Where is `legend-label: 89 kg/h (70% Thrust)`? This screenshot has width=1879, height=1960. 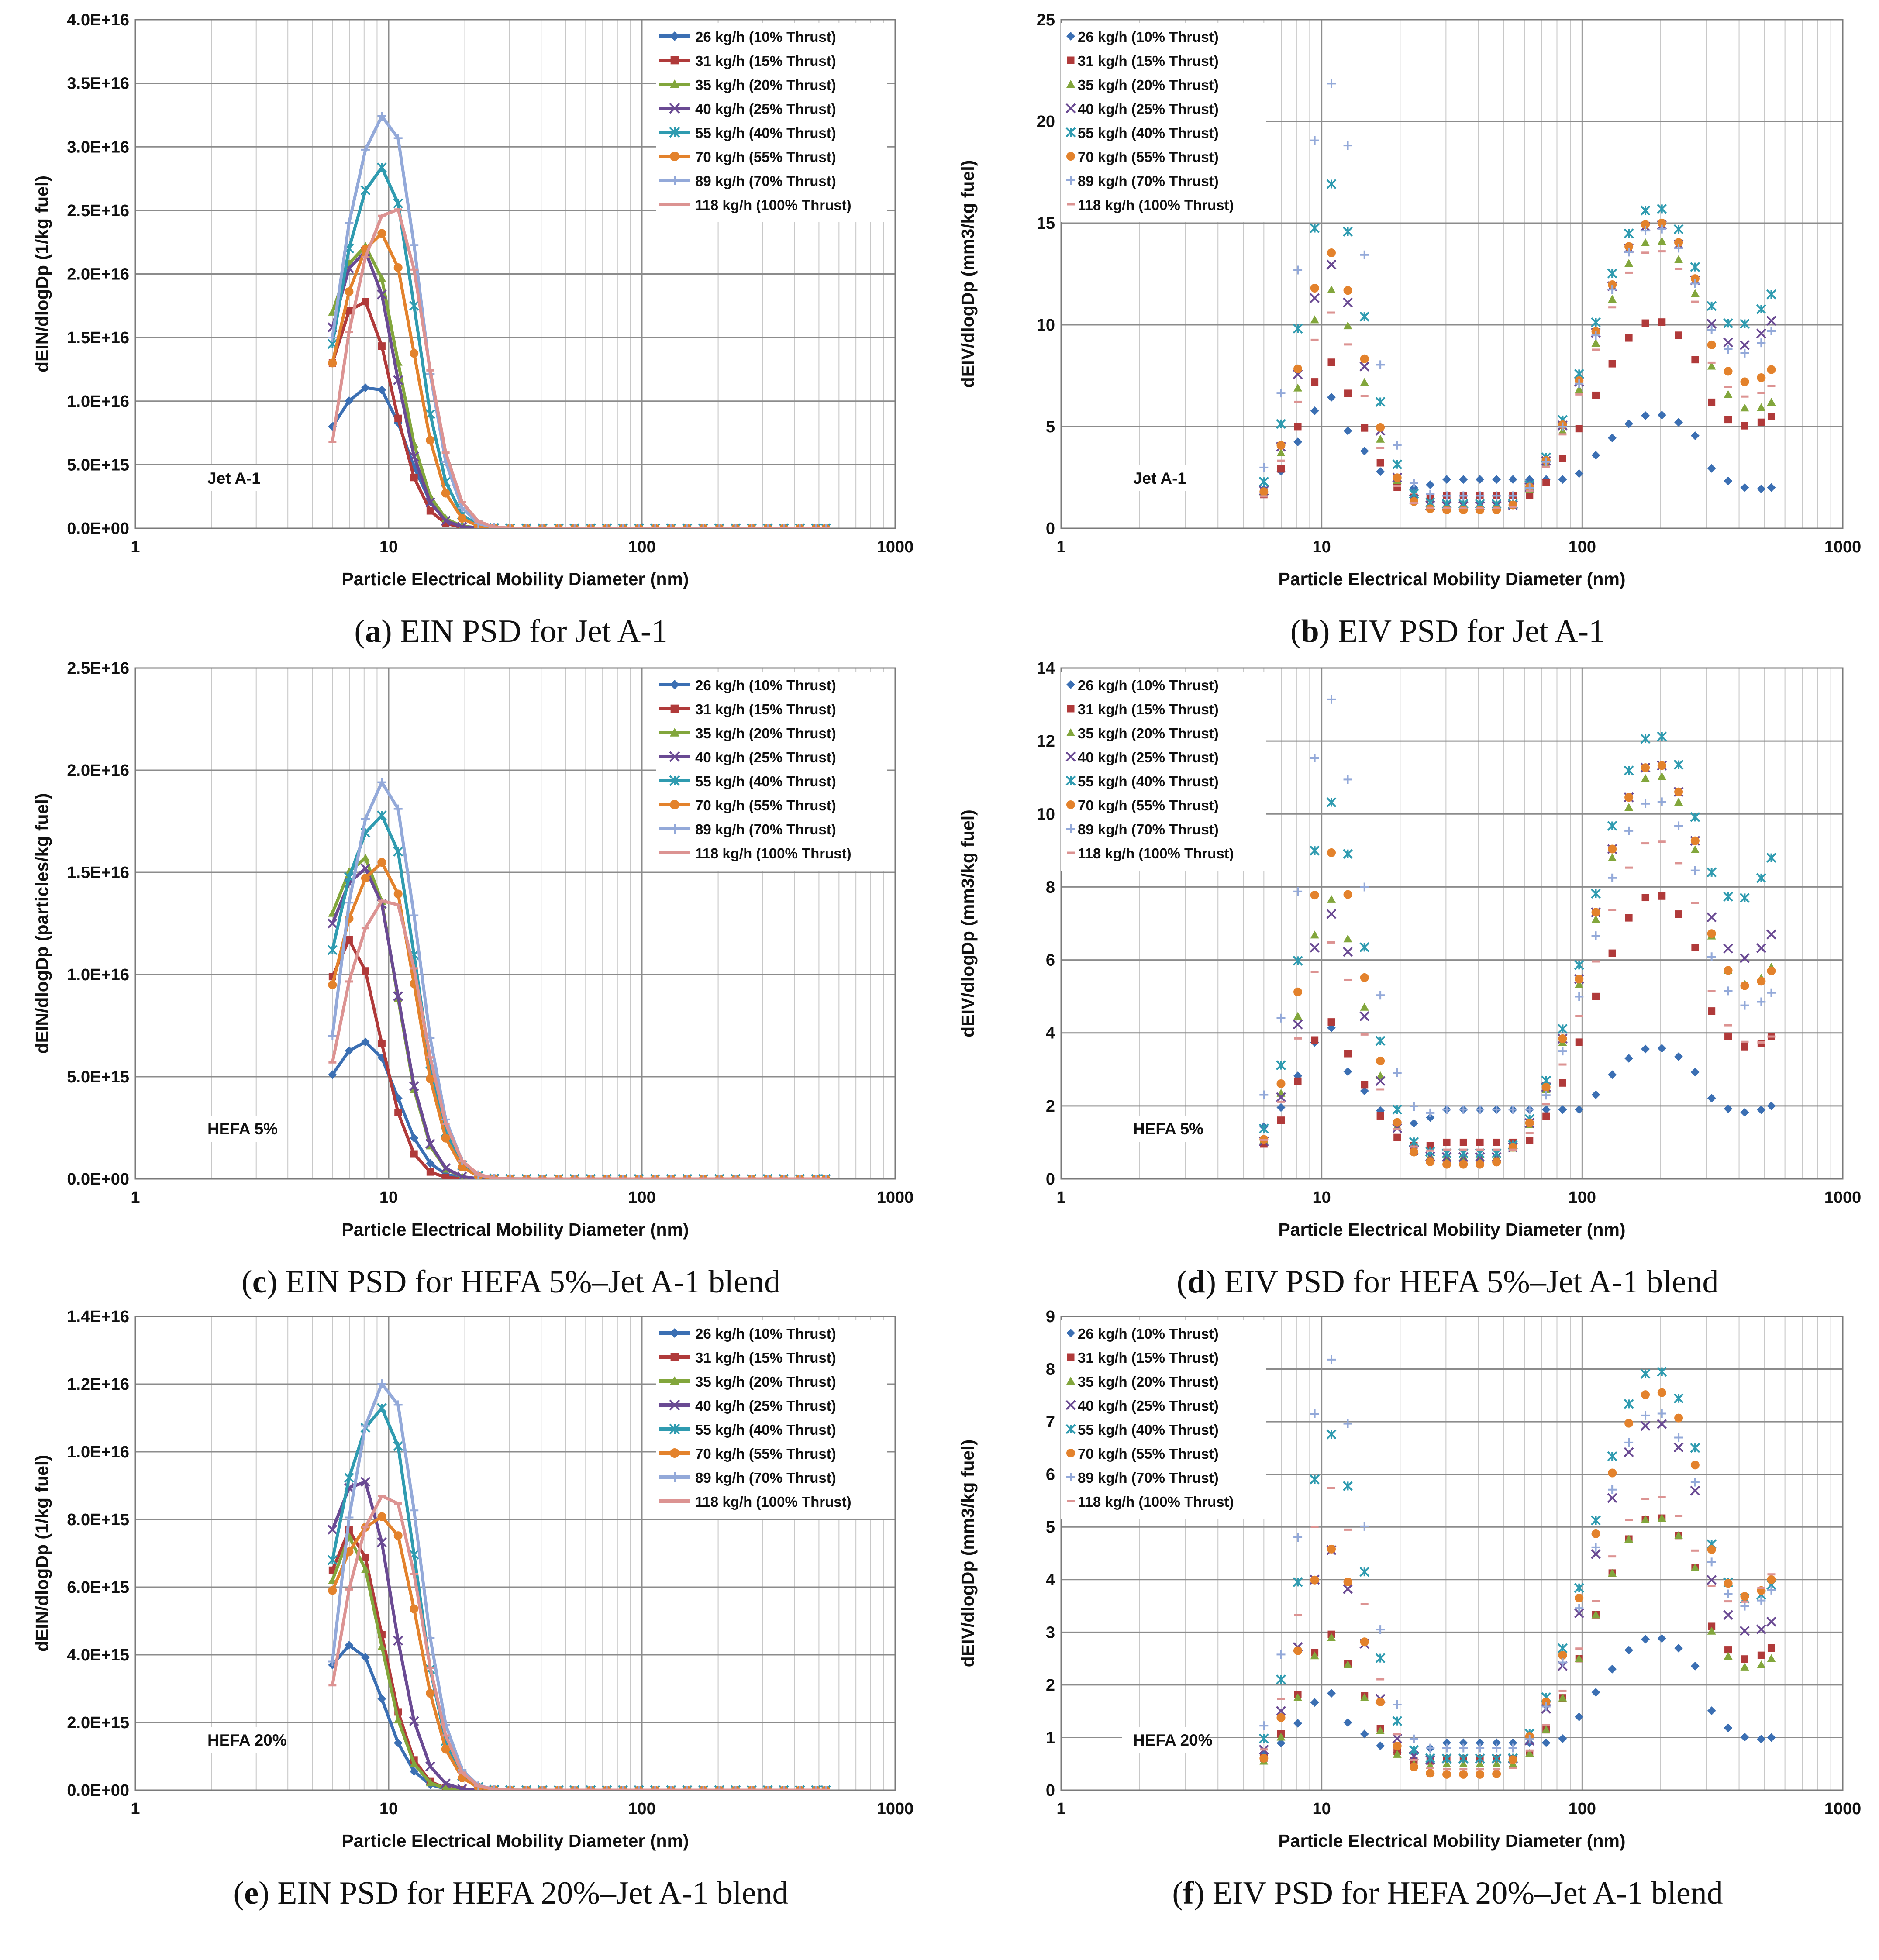 legend-label: 89 kg/h (70% Thrust) is located at coordinates (1148, 181).